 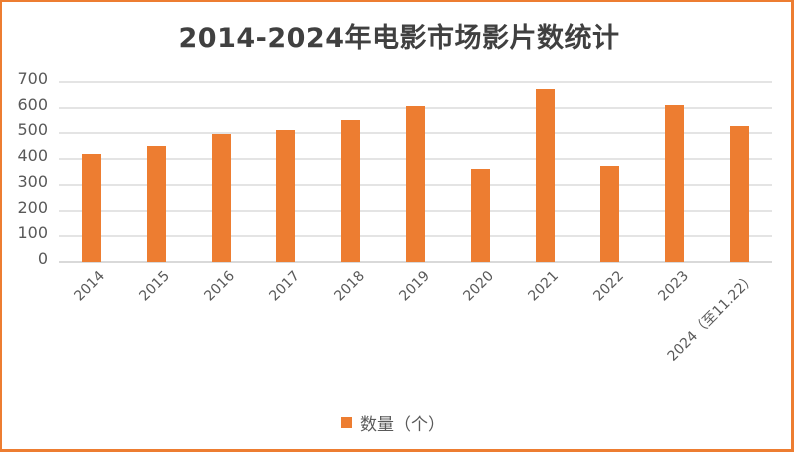 I want to click on bar-2019, so click(x=415, y=183).